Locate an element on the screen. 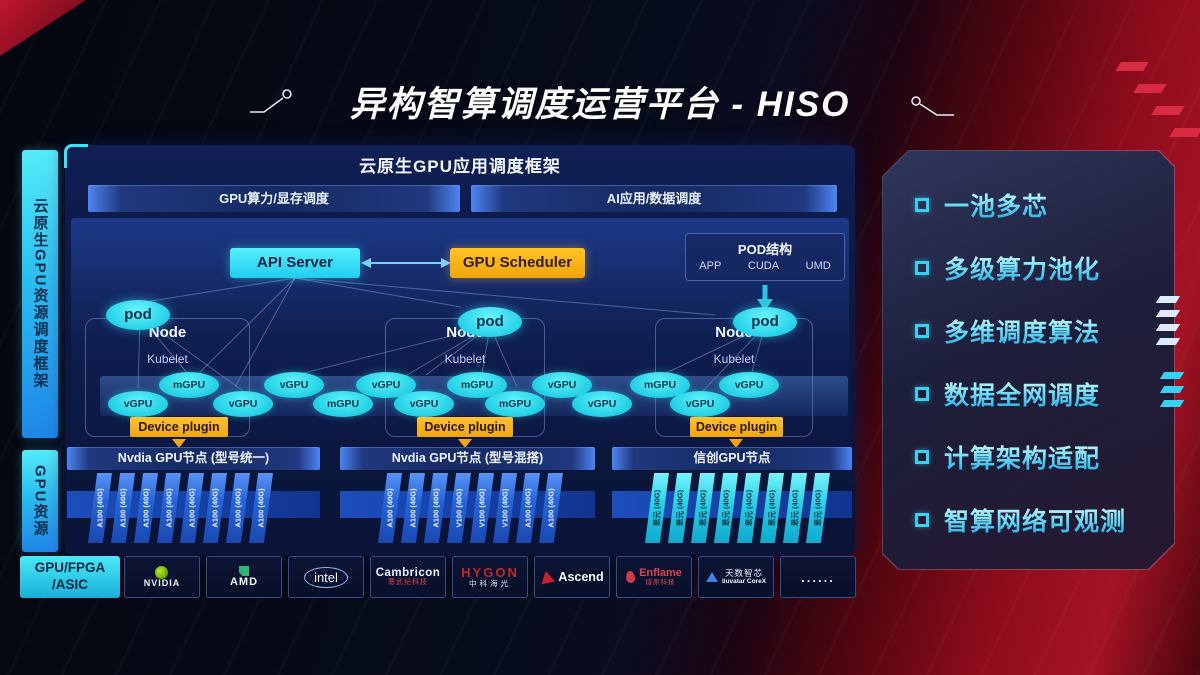  feature-text: 智算网络可观测 is located at coordinates (1035, 520).